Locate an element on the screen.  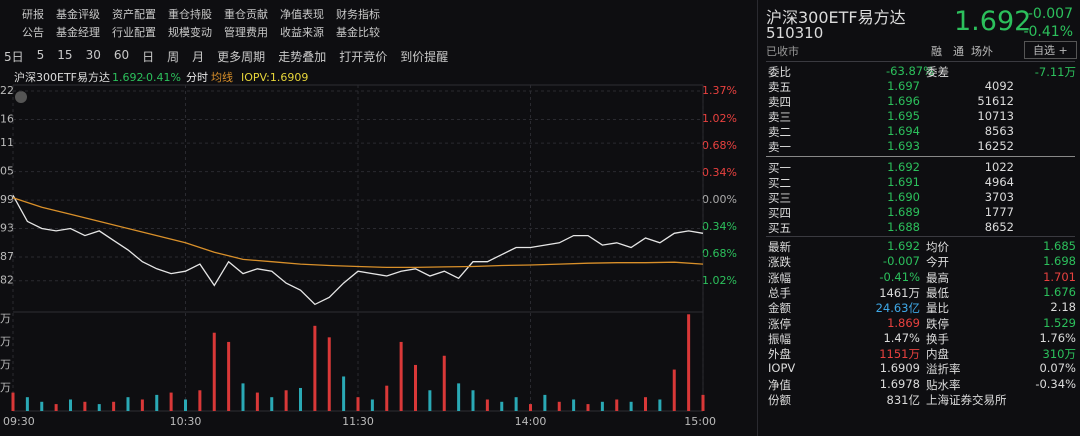
stat-label: 上海证券交易所 is located at coordinates (966, 400).